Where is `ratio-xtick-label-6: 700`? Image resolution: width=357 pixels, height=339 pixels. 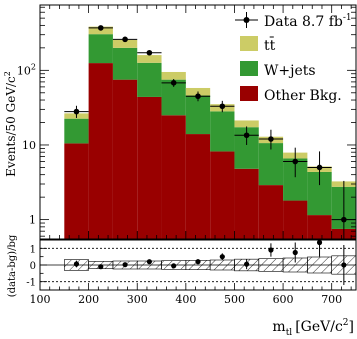
ratio-xtick-label-6: 700 is located at coordinates (331, 299).